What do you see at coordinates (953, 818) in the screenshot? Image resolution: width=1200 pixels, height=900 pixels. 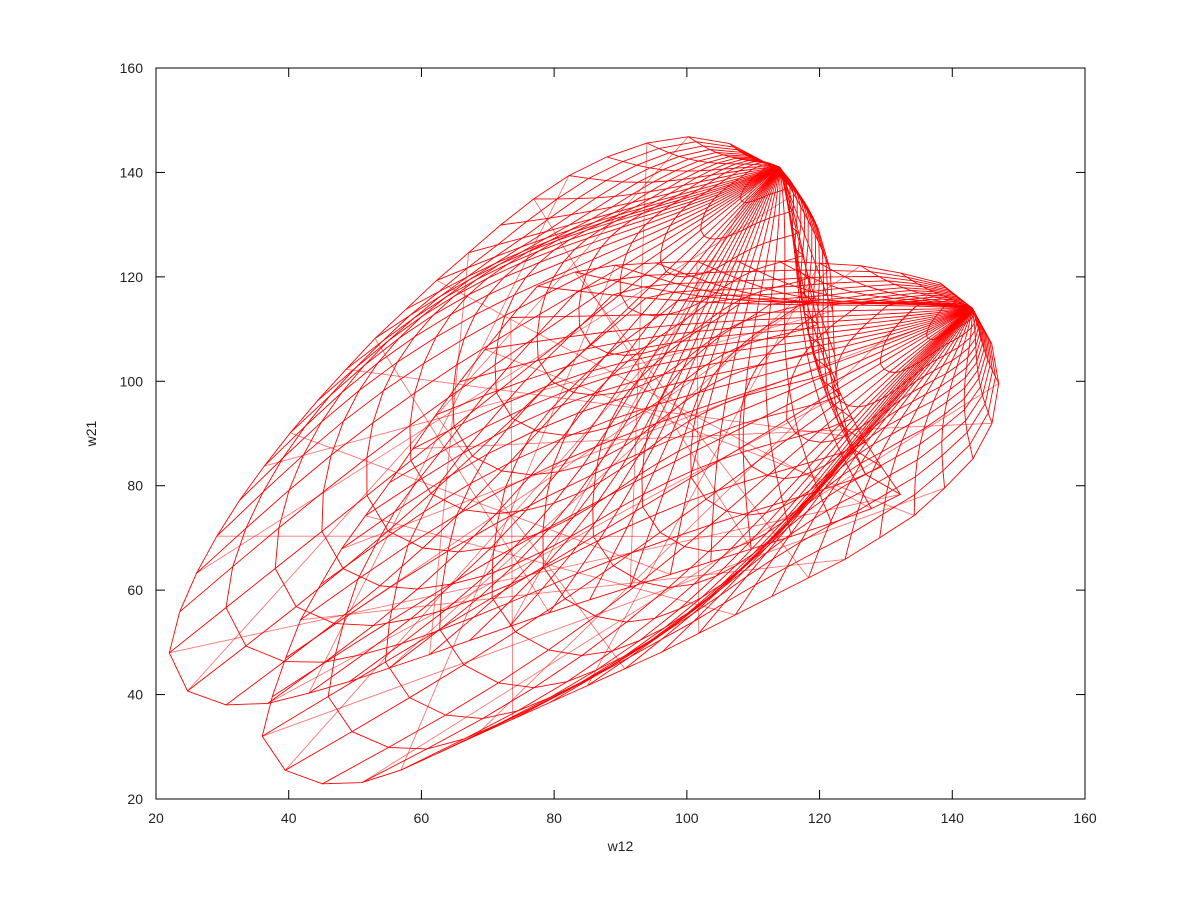 I see `x-tick-label: 140` at bounding box center [953, 818].